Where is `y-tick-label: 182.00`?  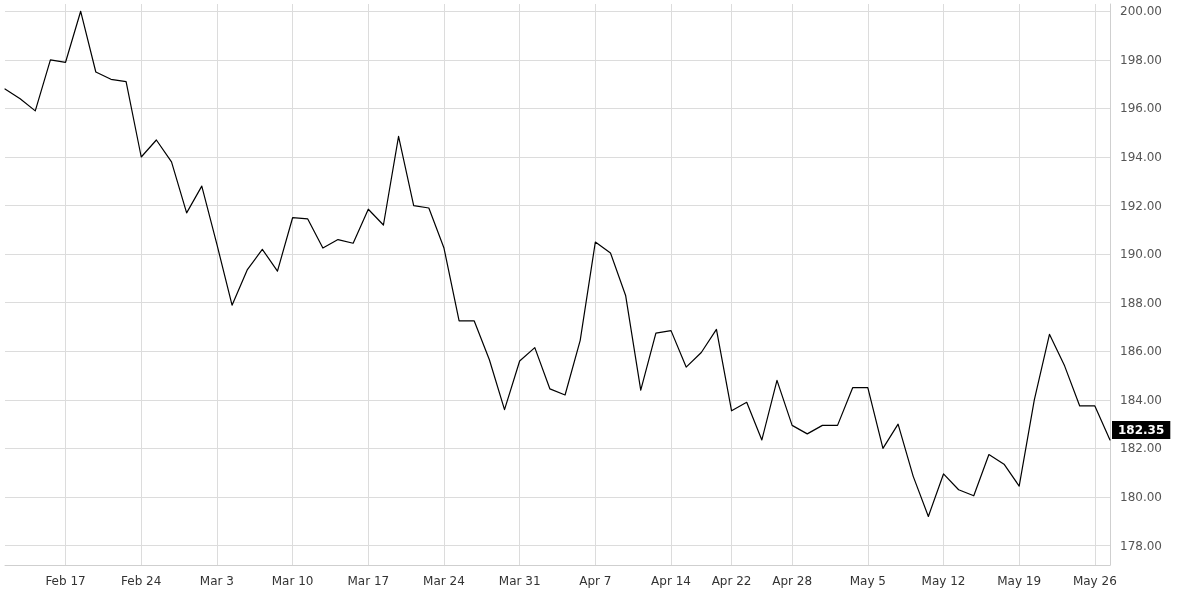 y-tick-label: 182.00 is located at coordinates (1141, 448).